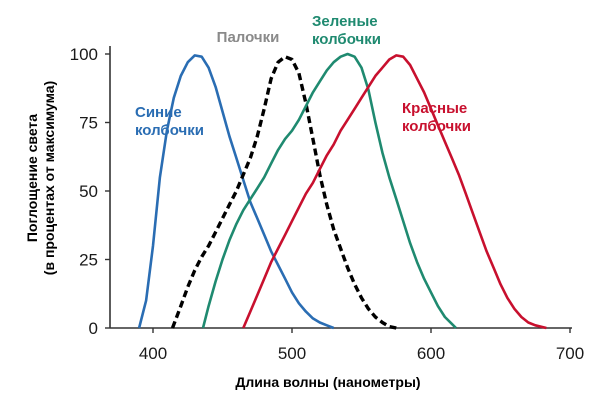  What do you see at coordinates (88, 191) in the screenshot?
I see `y-tick-label: 50` at bounding box center [88, 191].